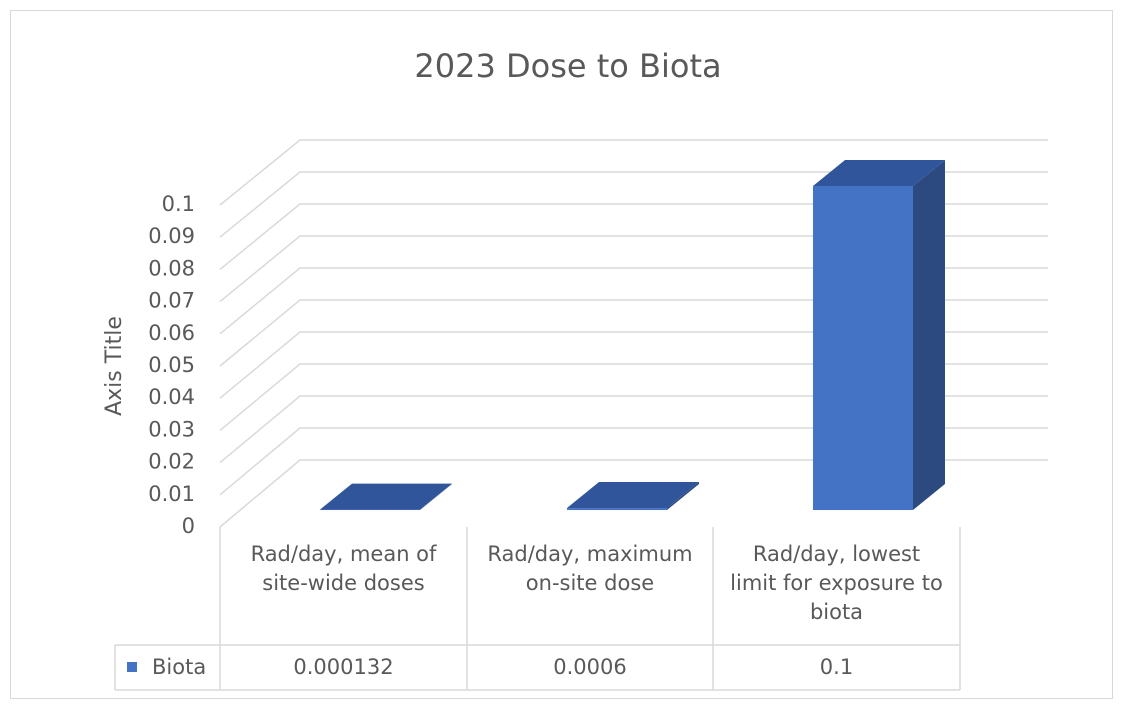 The width and height of the screenshot is (1121, 708). What do you see at coordinates (188, 526) in the screenshot?
I see `y-tick-label: 0` at bounding box center [188, 526].